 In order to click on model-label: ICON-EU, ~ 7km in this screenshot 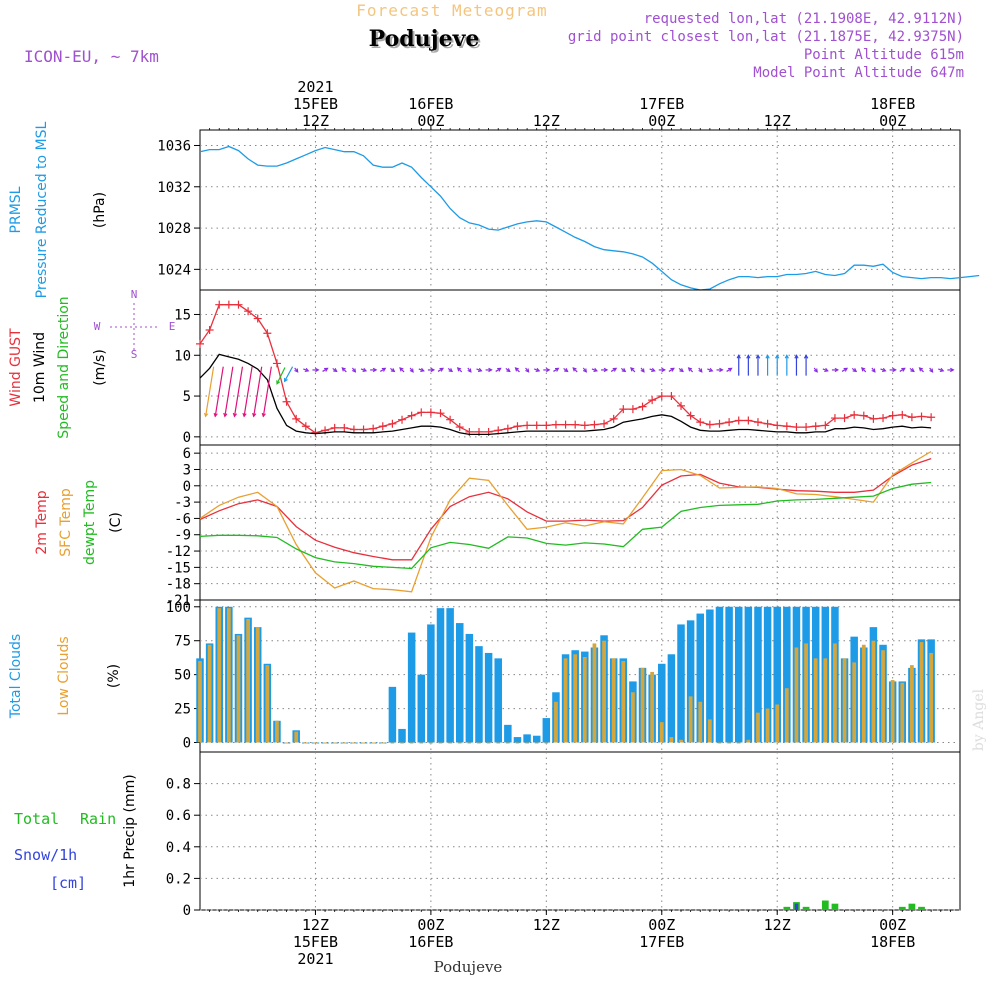, I will do `click(91, 56)`.